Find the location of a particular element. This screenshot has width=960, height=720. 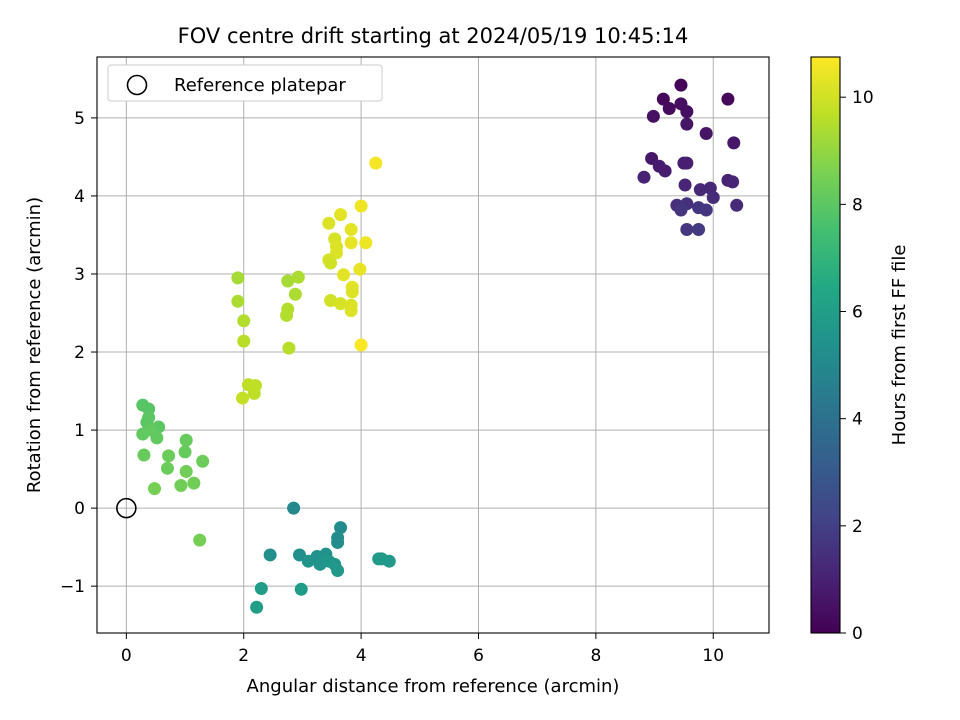

x-axis-ticks: 0 2 4 6 8 10 is located at coordinates (422, 649).